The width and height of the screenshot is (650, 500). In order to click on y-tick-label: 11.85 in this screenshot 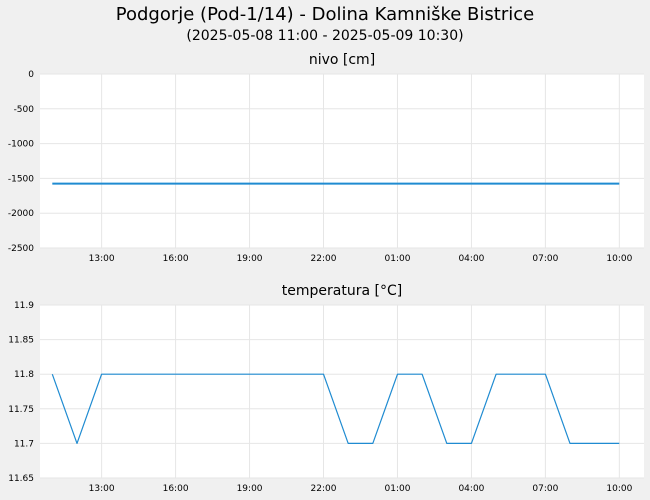, I will do `click(21, 341)`.